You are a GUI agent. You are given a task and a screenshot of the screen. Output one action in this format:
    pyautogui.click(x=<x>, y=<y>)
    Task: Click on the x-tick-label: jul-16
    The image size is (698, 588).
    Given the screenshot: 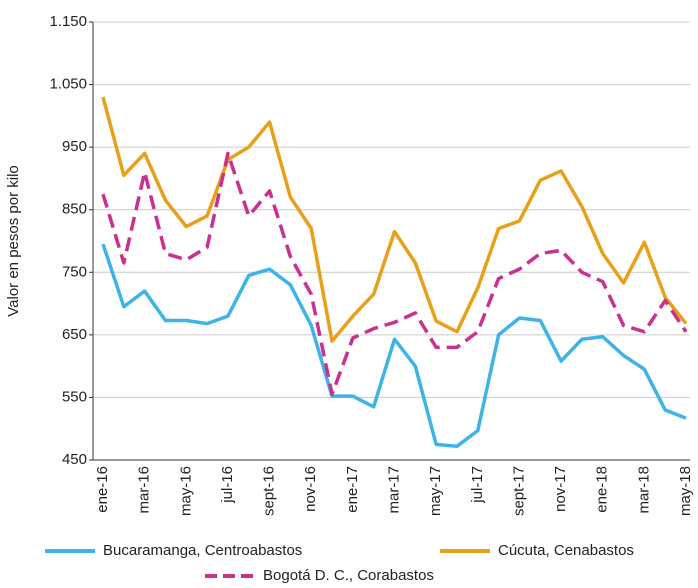 What is the action you would take?
    pyautogui.click(x=227, y=485)
    